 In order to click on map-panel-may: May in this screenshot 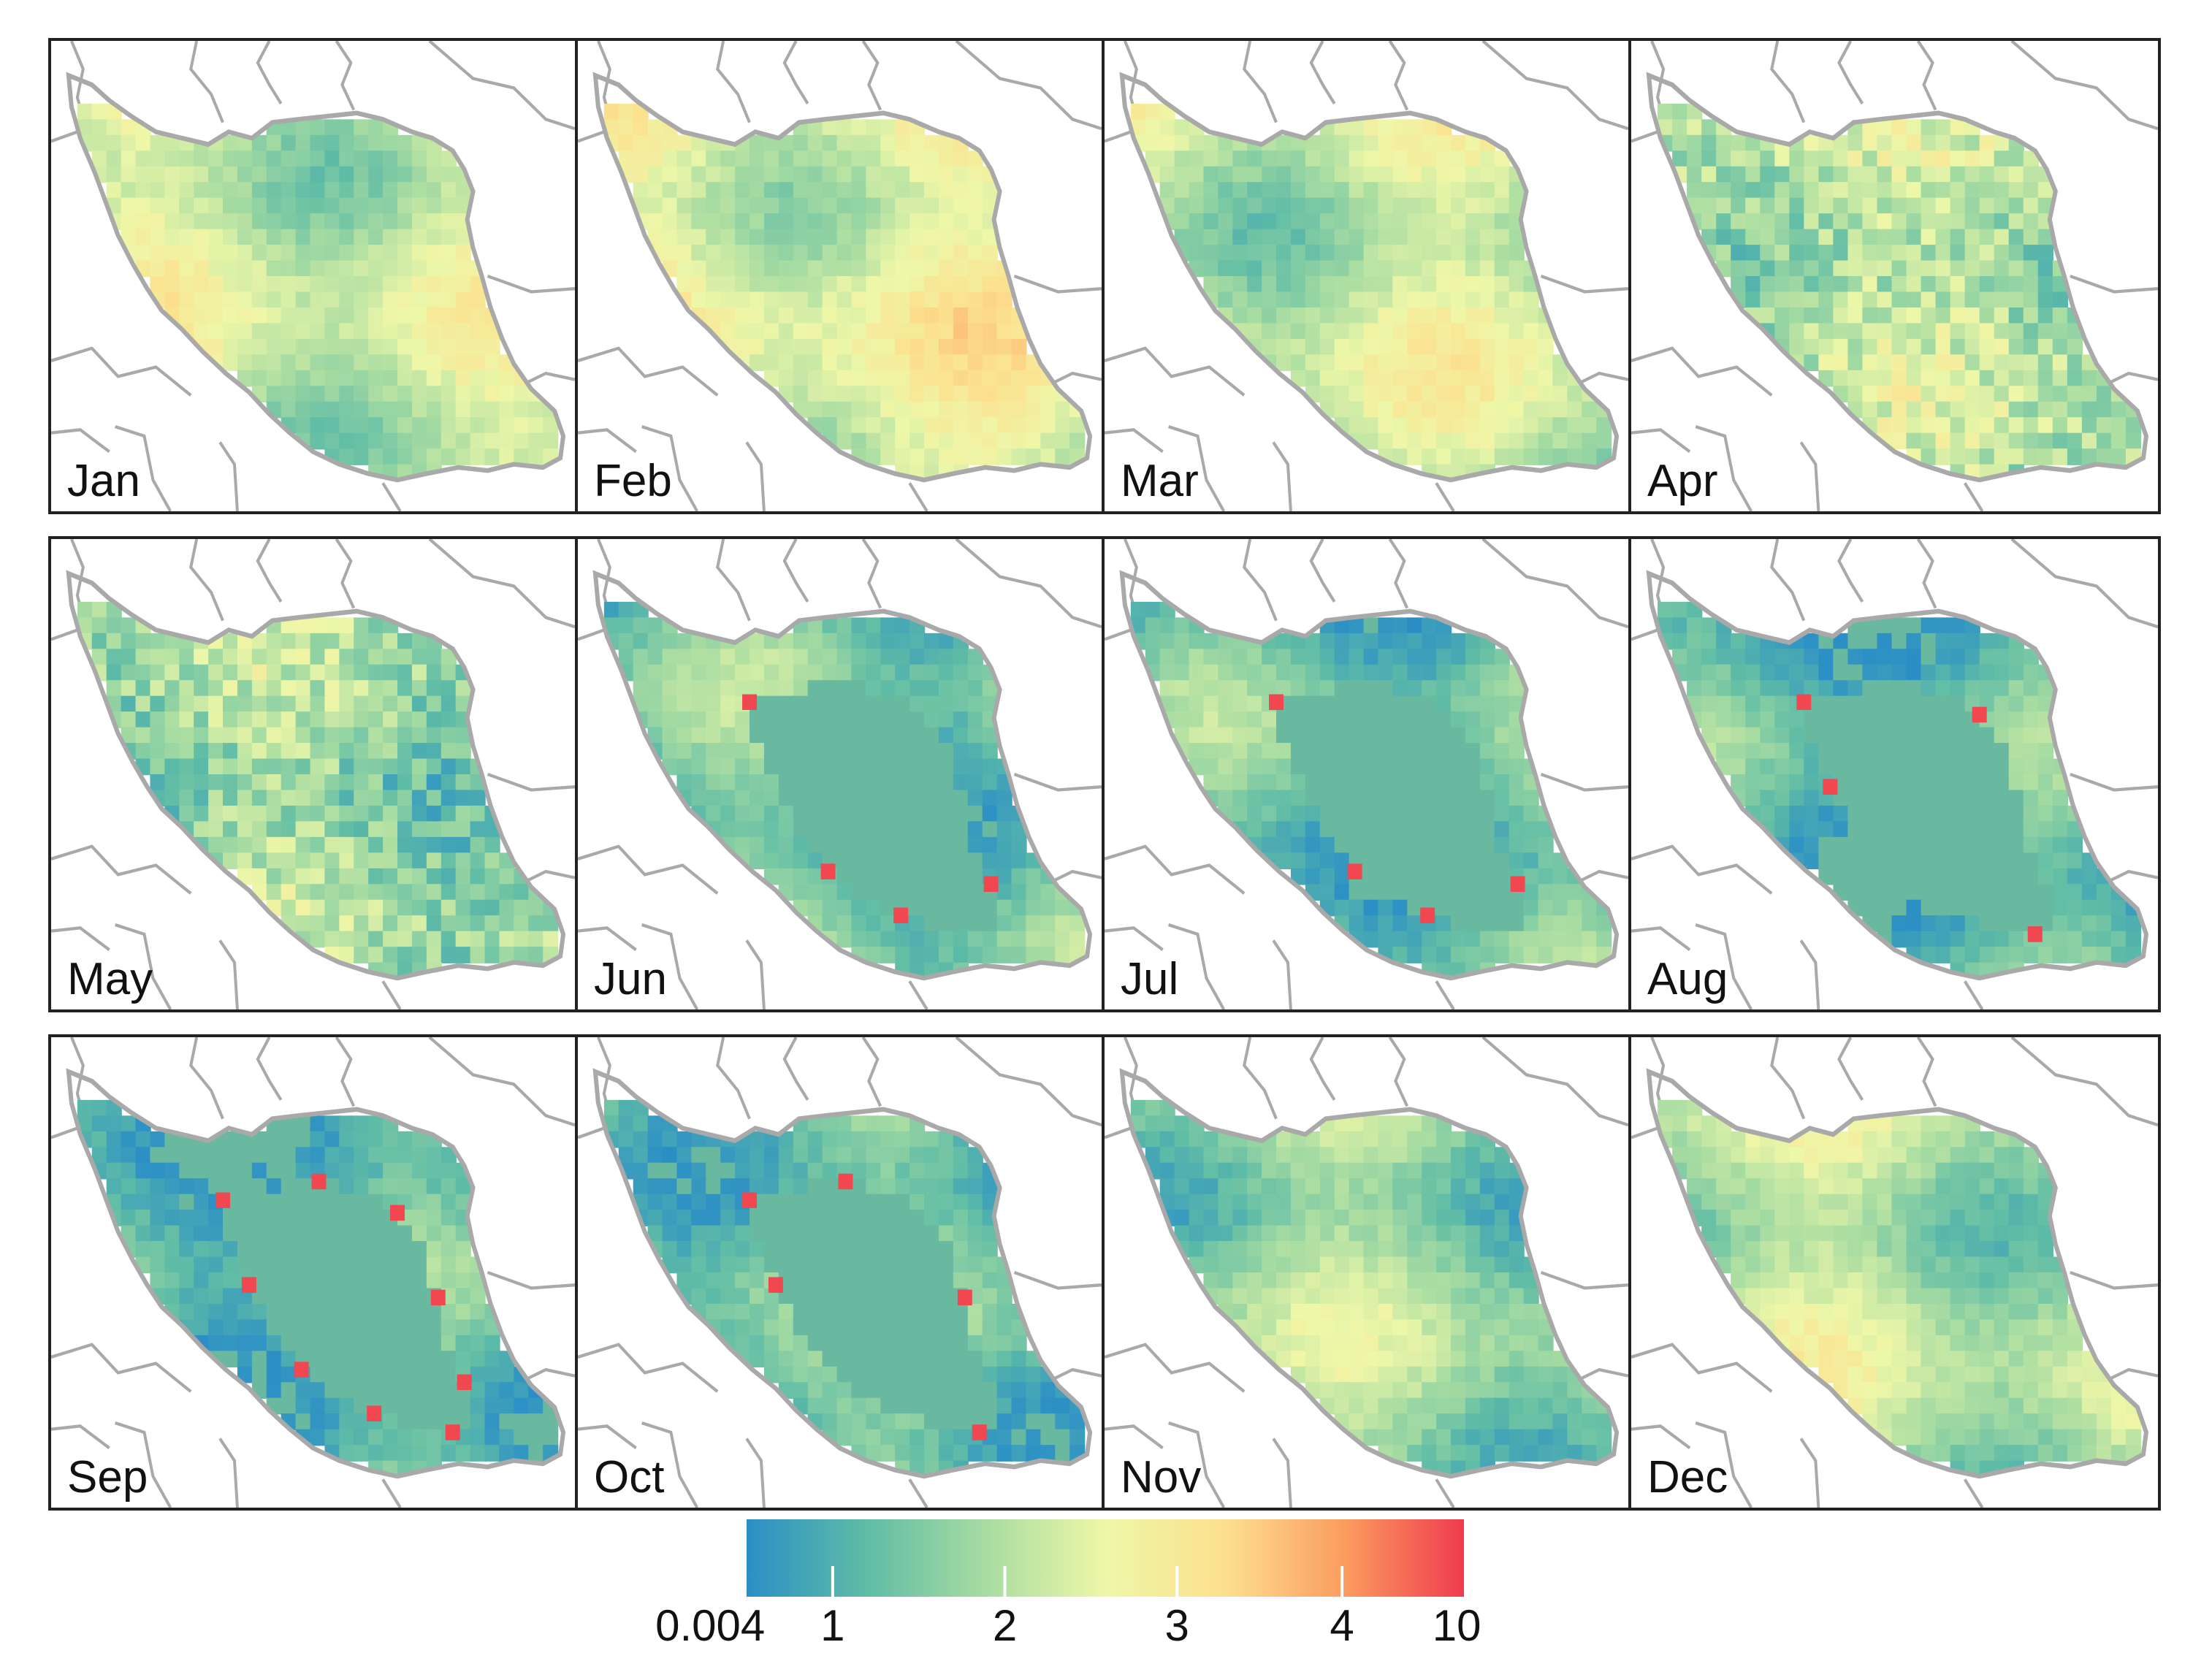, I will do `click(313, 774)`.